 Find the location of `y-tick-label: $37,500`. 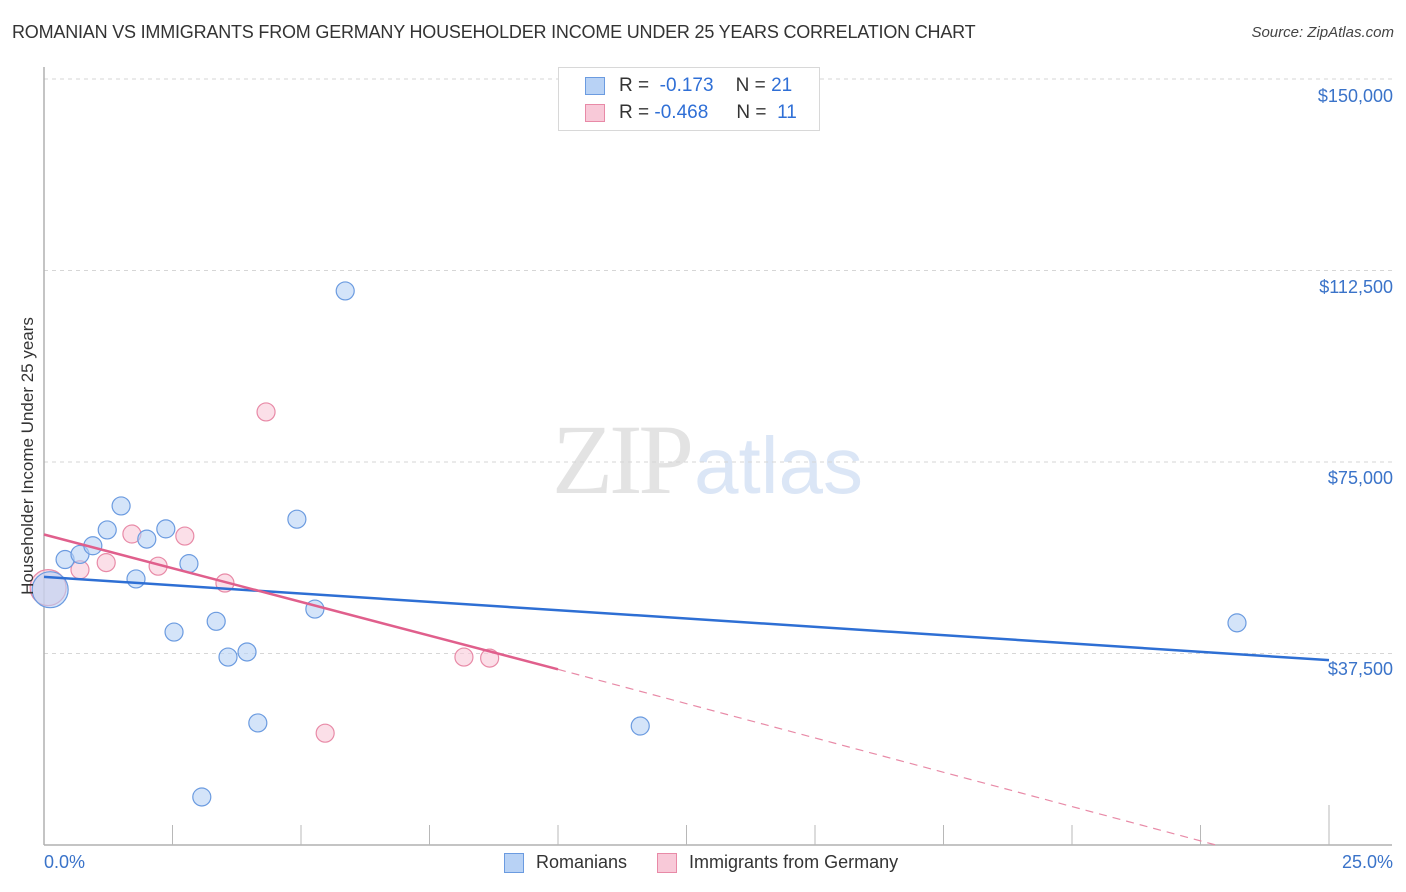

y-tick-label: $37,500 is located at coordinates (1360, 669).